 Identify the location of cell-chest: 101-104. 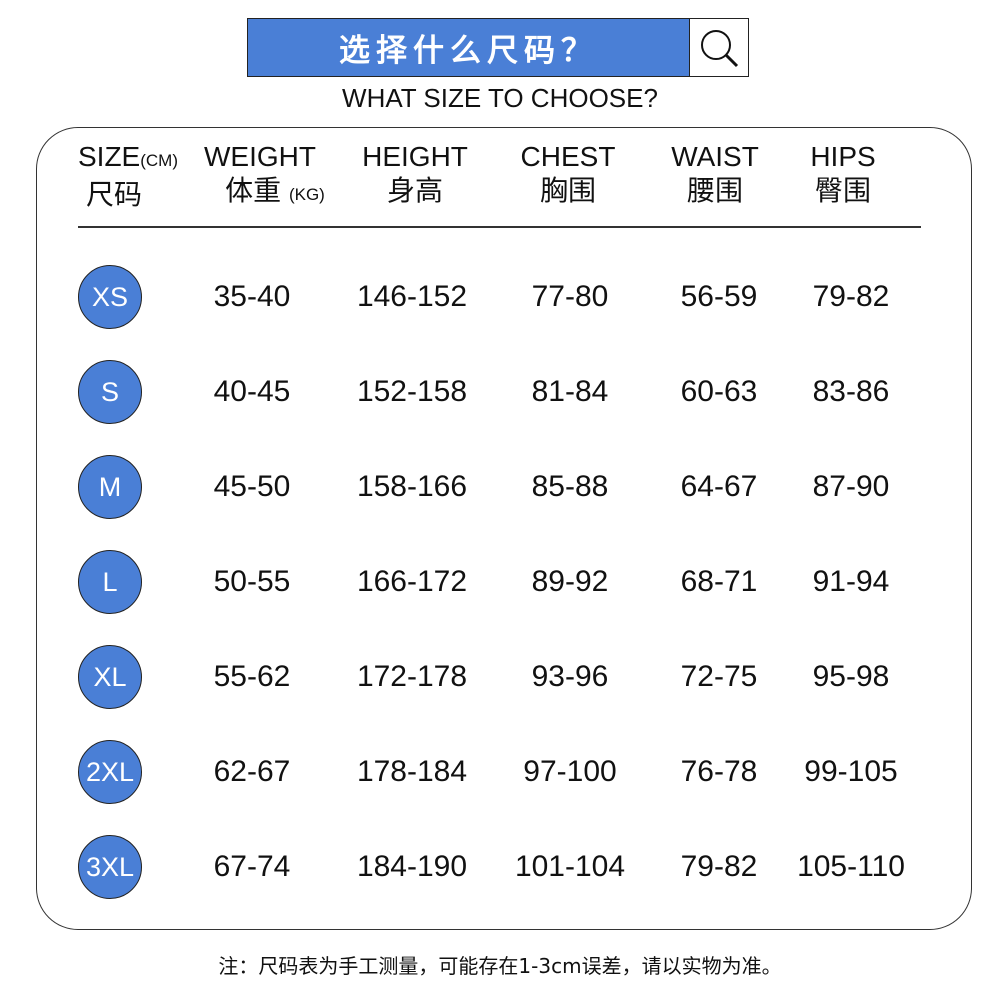
(570, 866).